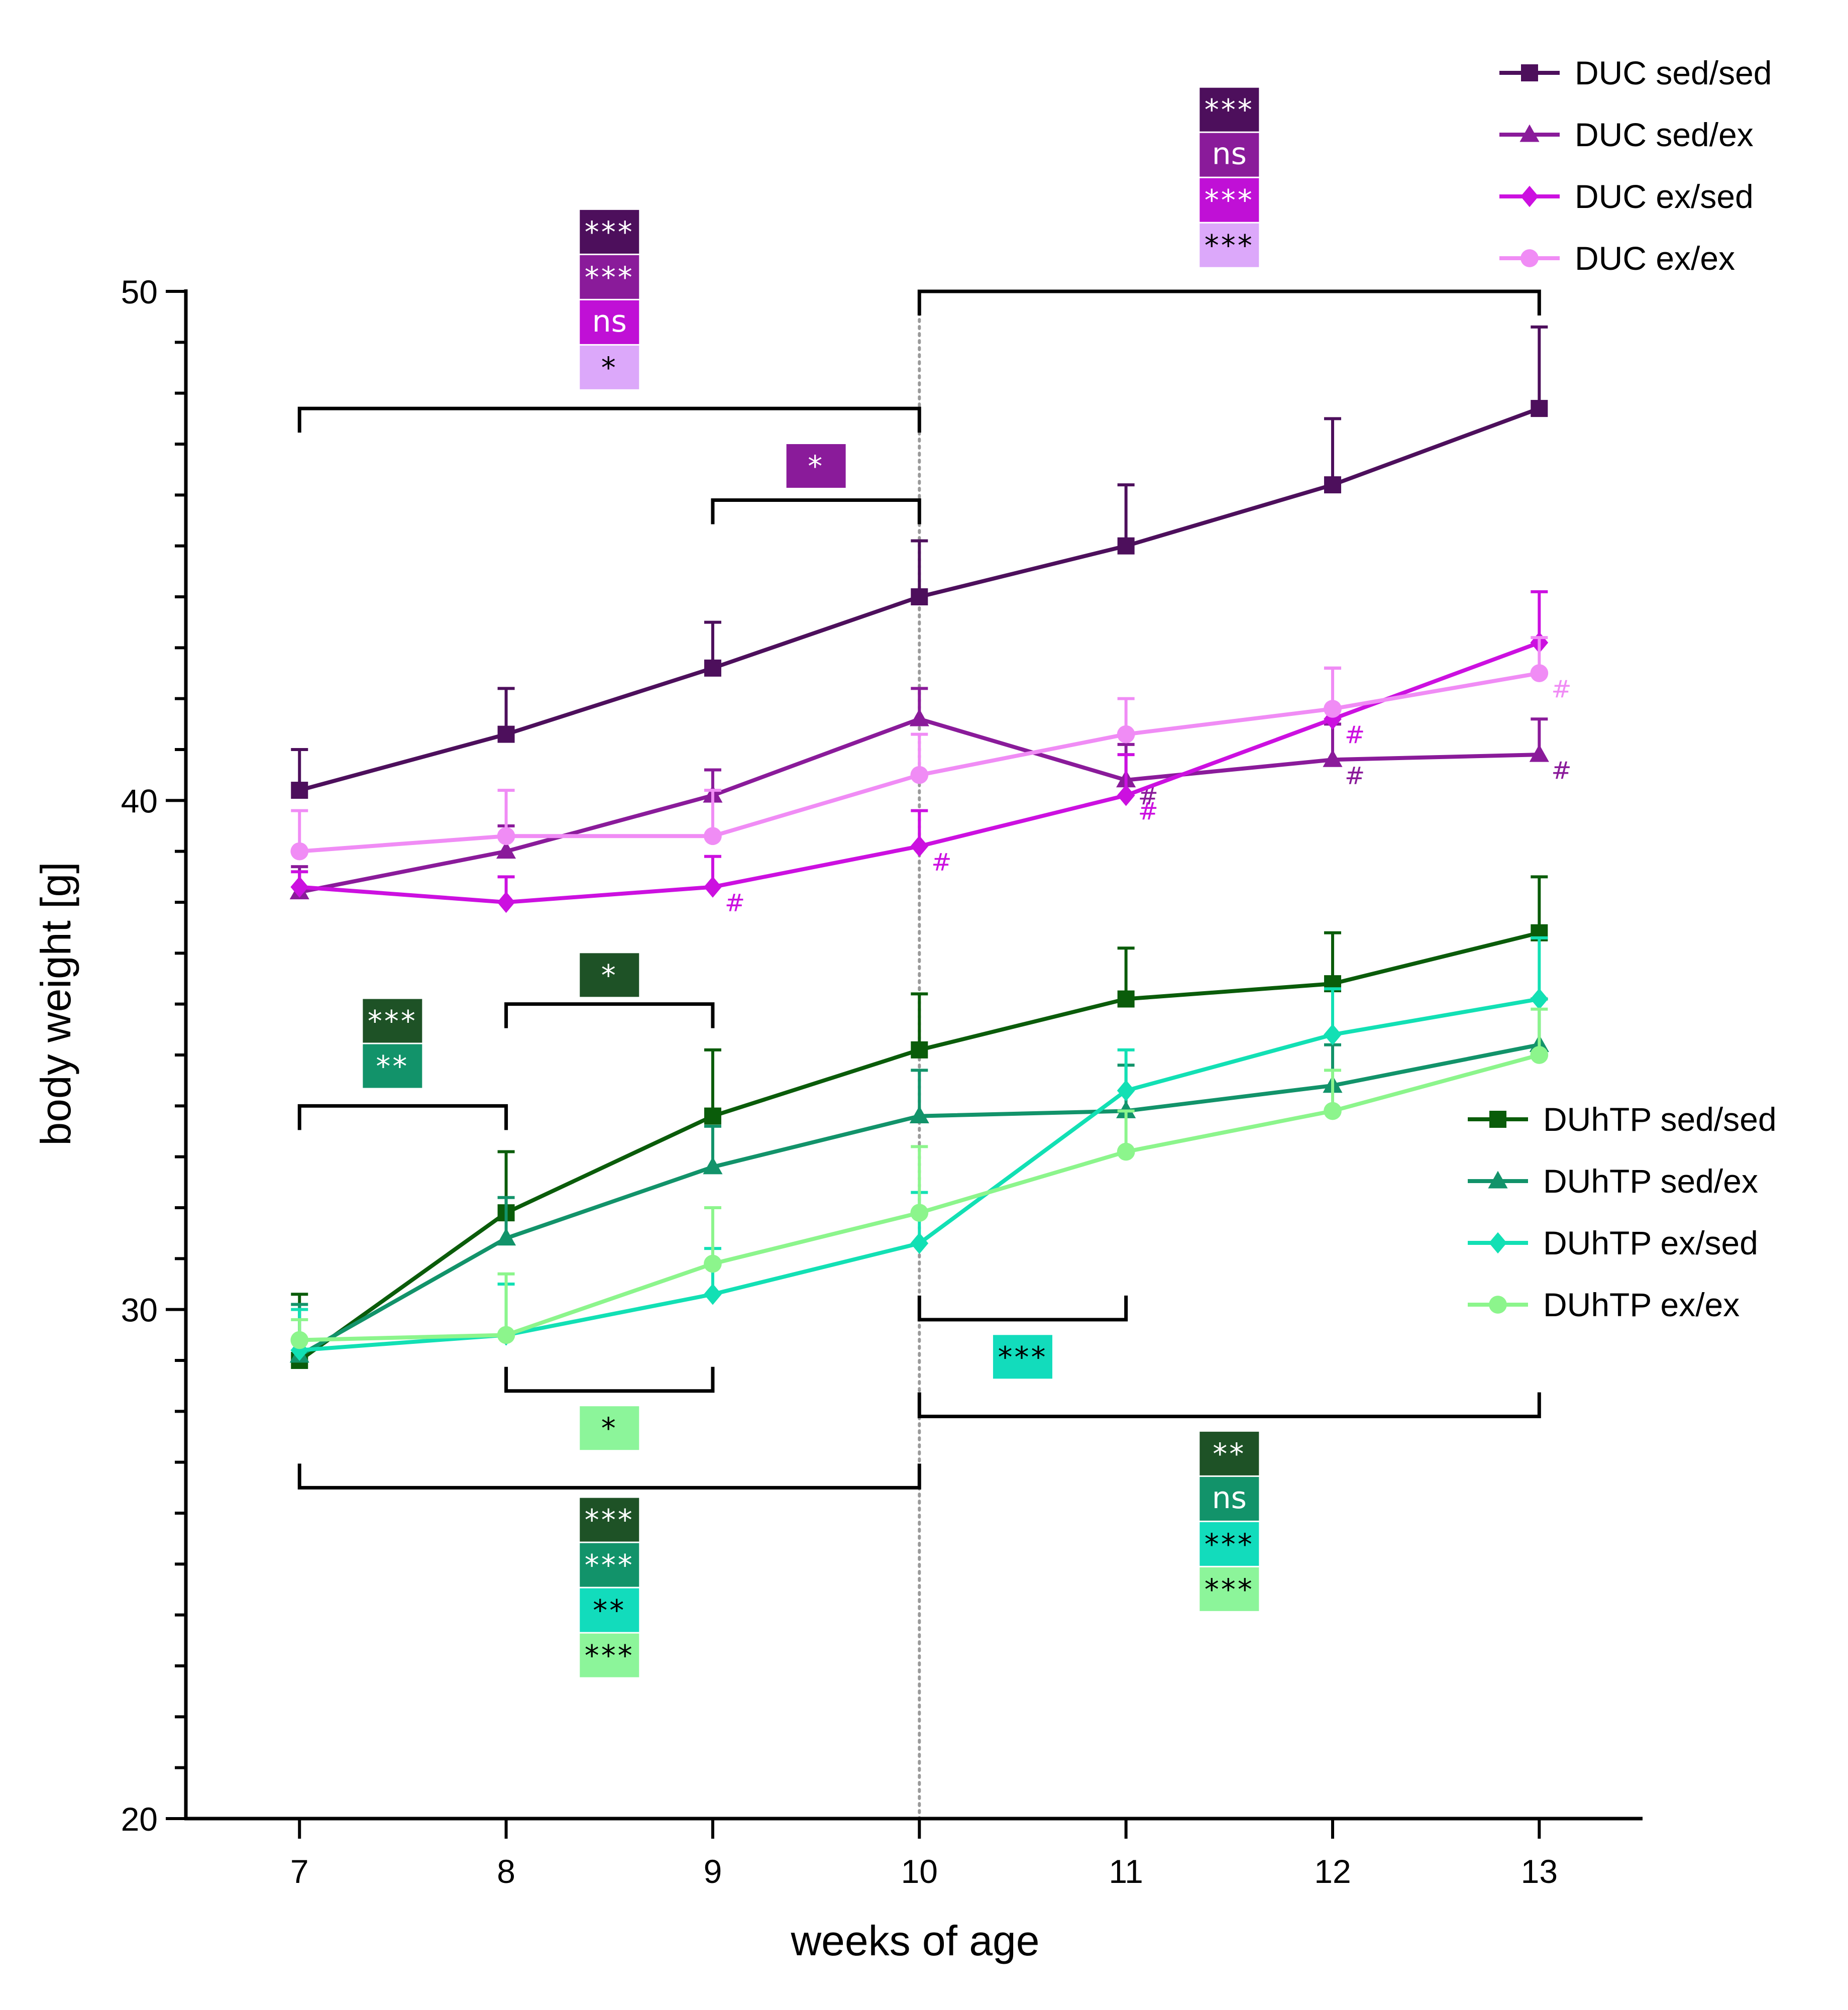  What do you see at coordinates (139, 291) in the screenshot?
I see `y-tick-label: 50` at bounding box center [139, 291].